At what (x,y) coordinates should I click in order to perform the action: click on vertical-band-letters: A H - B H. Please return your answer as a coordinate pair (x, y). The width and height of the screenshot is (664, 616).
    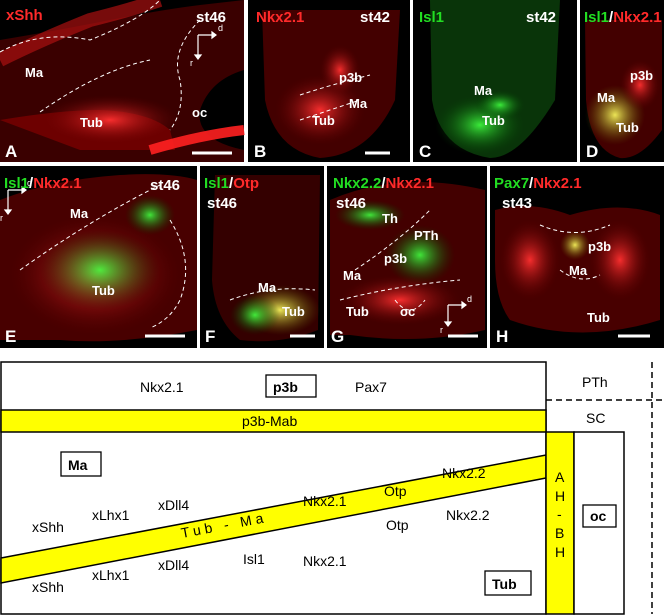
    Looking at the image, I should click on (560, 514).